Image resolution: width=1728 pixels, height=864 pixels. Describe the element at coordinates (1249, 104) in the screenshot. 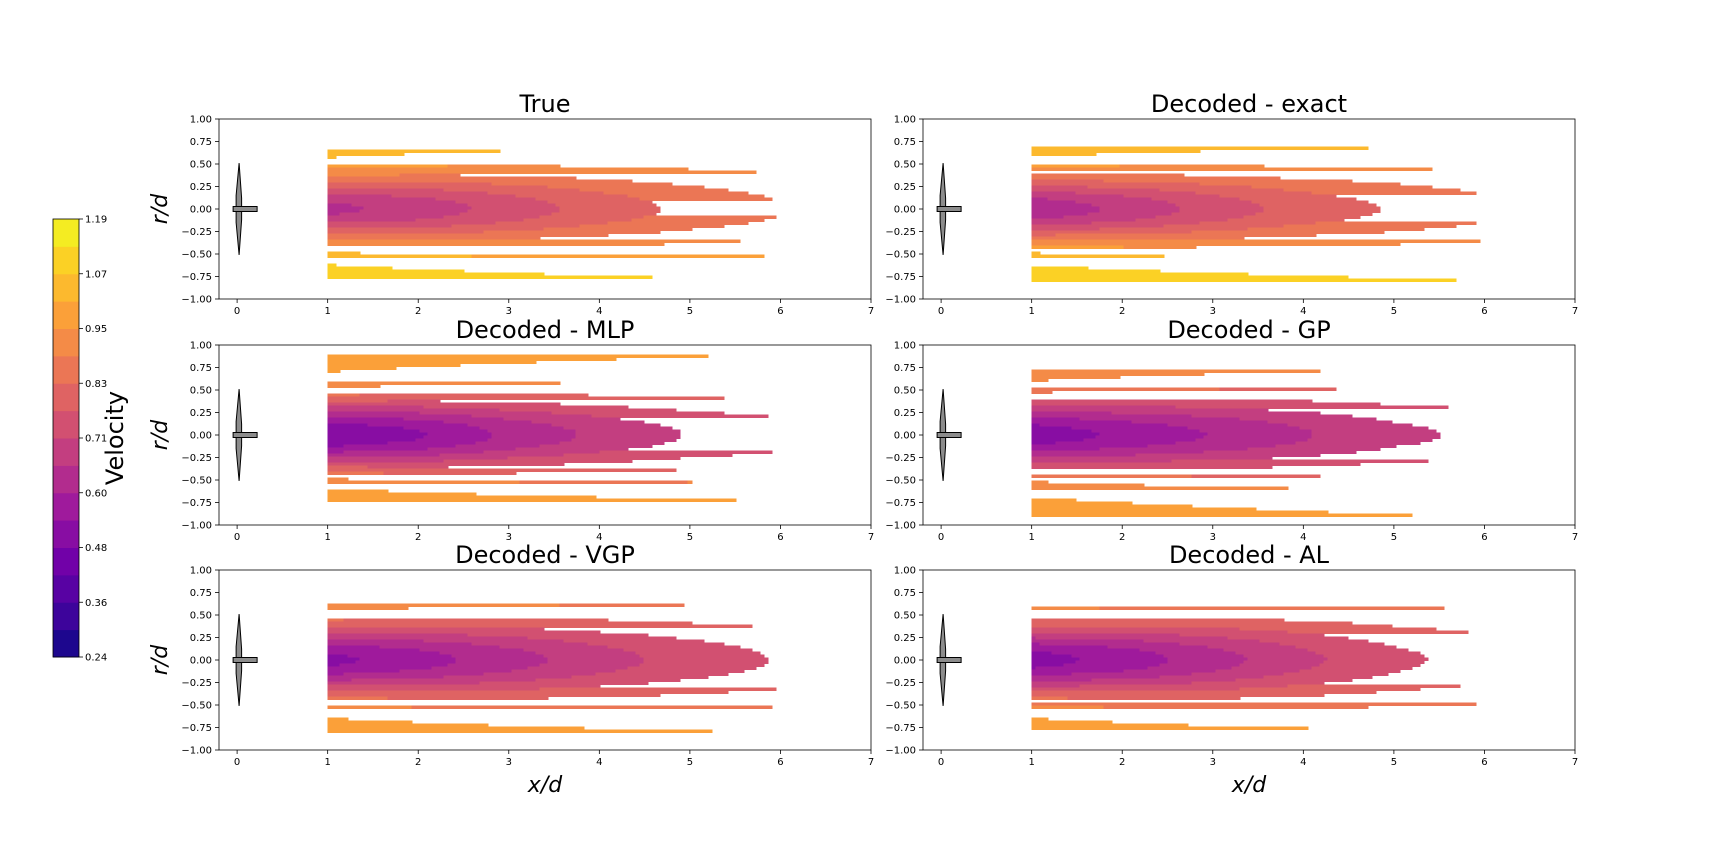

I see `panel-title: Decoded - exact` at that location.